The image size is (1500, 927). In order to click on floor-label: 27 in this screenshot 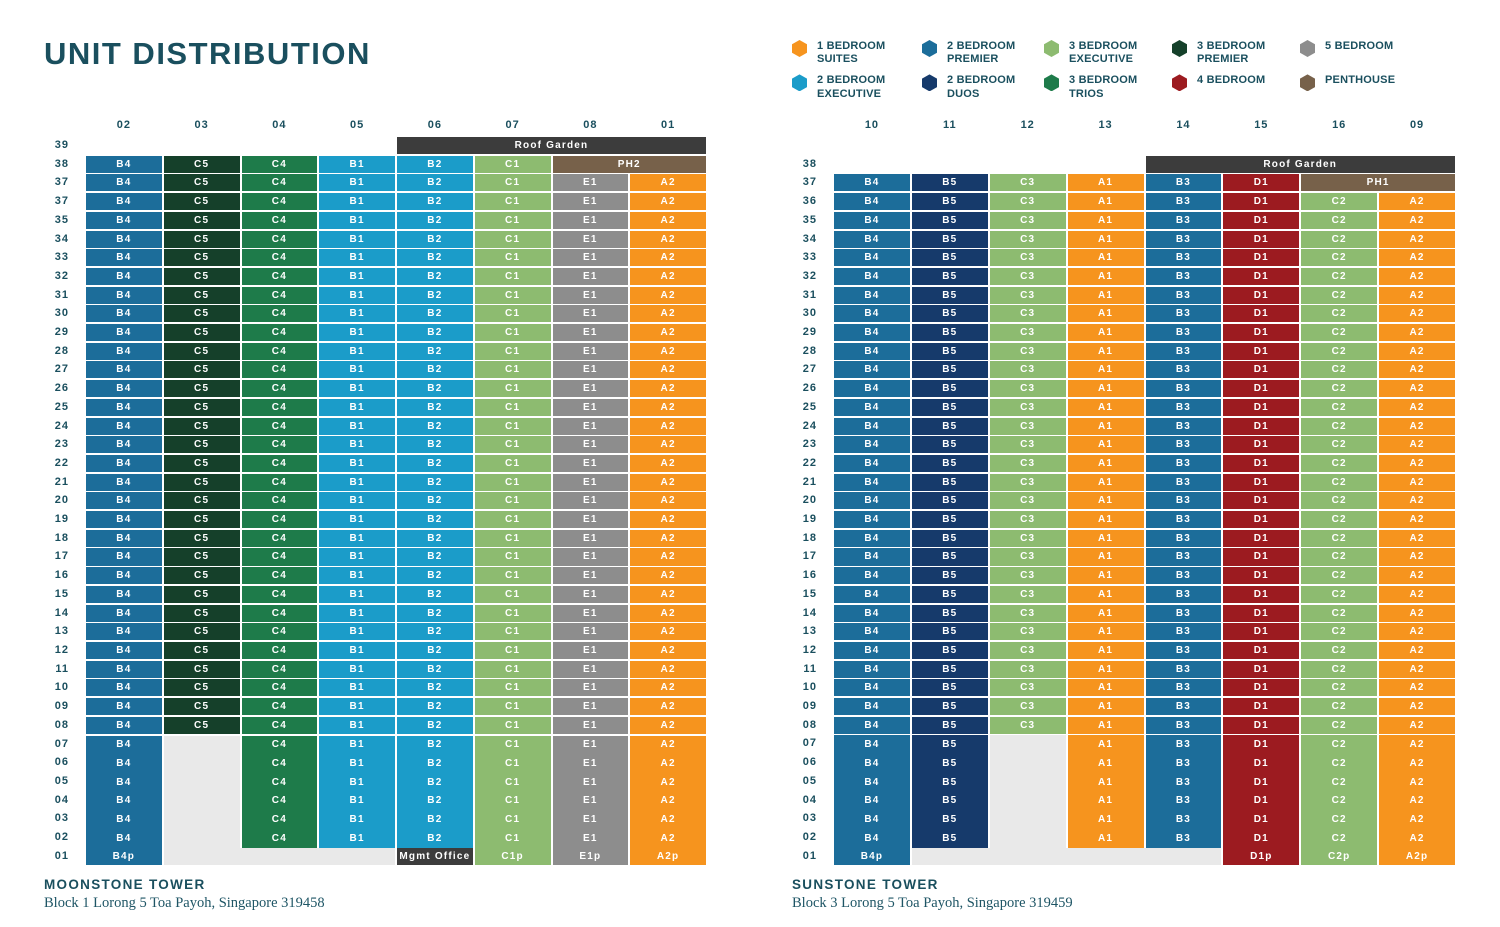, I will do `click(809, 369)`.